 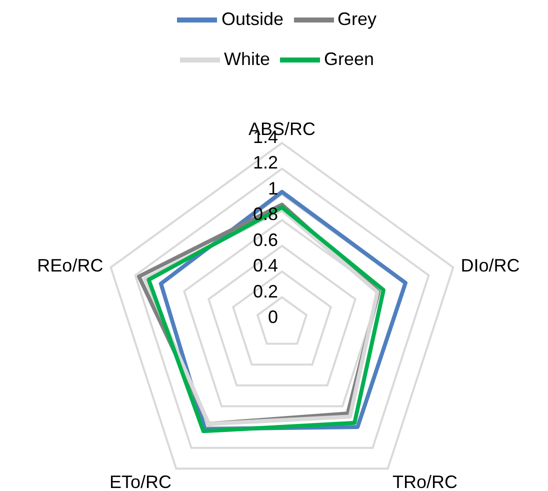 I want to click on spoke-label: REo/RC, so click(x=70, y=265).